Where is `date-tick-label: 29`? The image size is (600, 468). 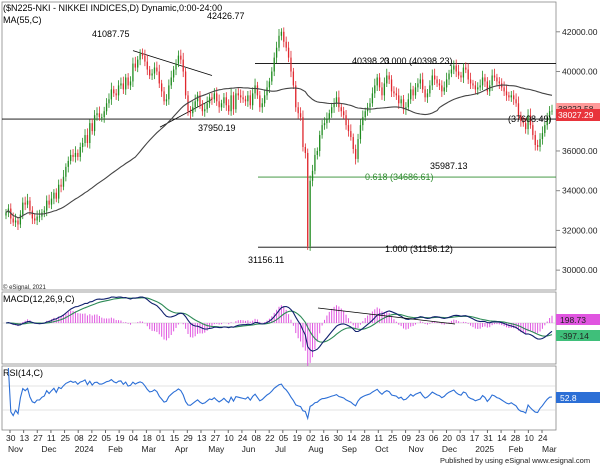
date-tick-label: 29 is located at coordinates (188, 438).